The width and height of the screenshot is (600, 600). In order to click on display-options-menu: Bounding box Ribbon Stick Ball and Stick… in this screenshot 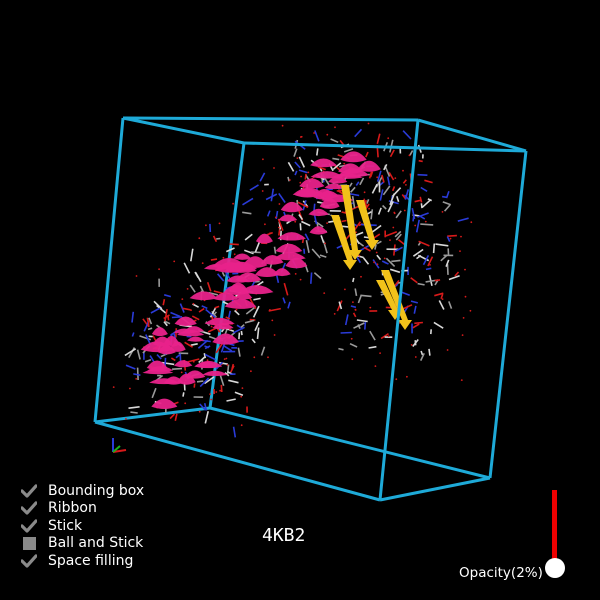, I will do `click(82, 526)`.